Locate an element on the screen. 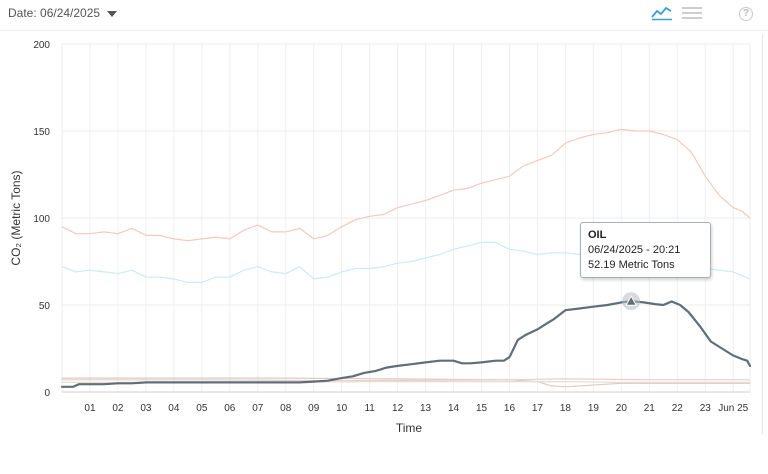 This screenshot has height=474, width=768. x-tick-label: 01 is located at coordinates (90, 408).